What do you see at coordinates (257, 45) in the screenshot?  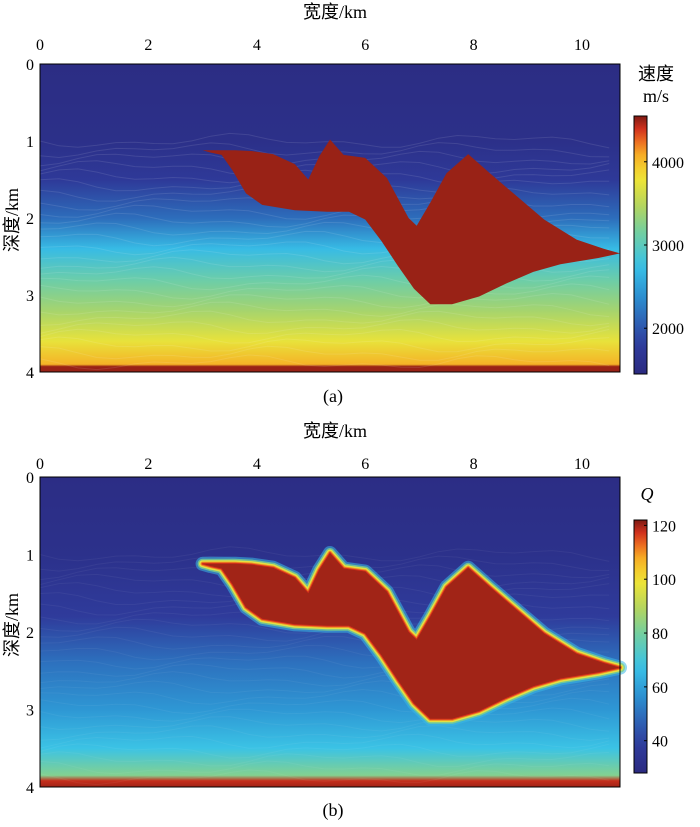 I see `panel-a-x-tick-label: 4` at bounding box center [257, 45].